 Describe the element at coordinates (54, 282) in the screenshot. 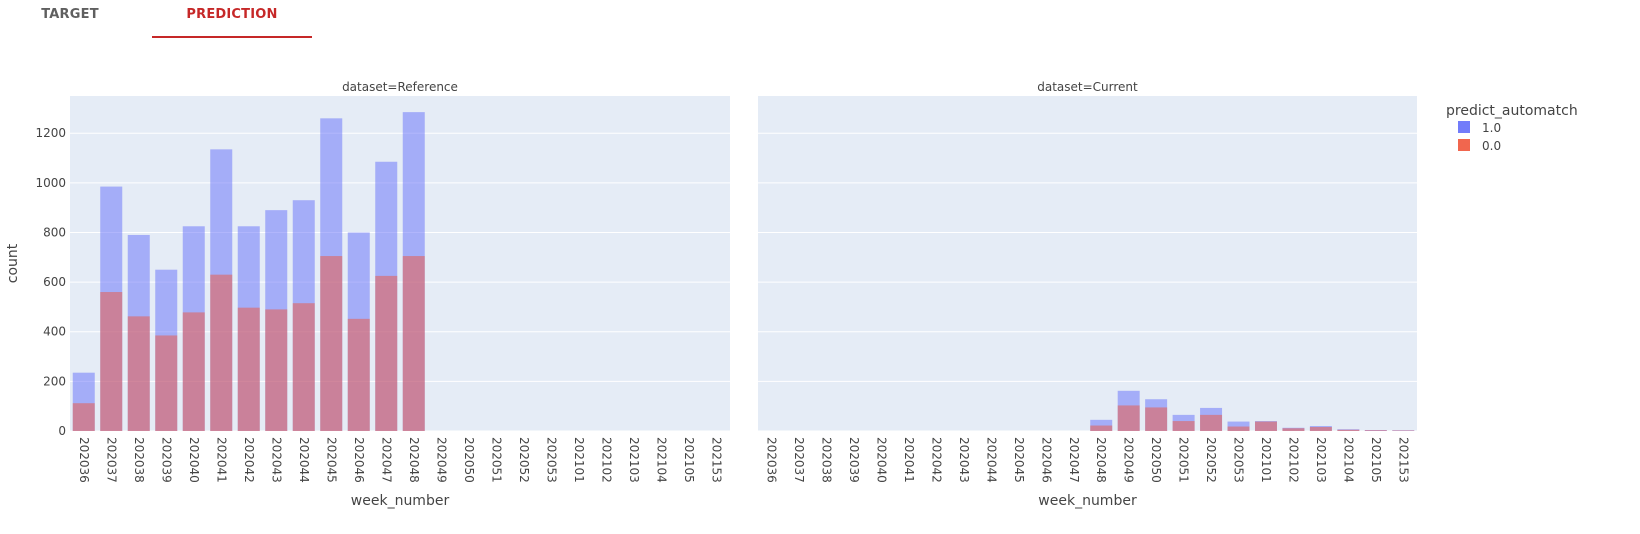

I see `y-tick-label: 600` at that location.